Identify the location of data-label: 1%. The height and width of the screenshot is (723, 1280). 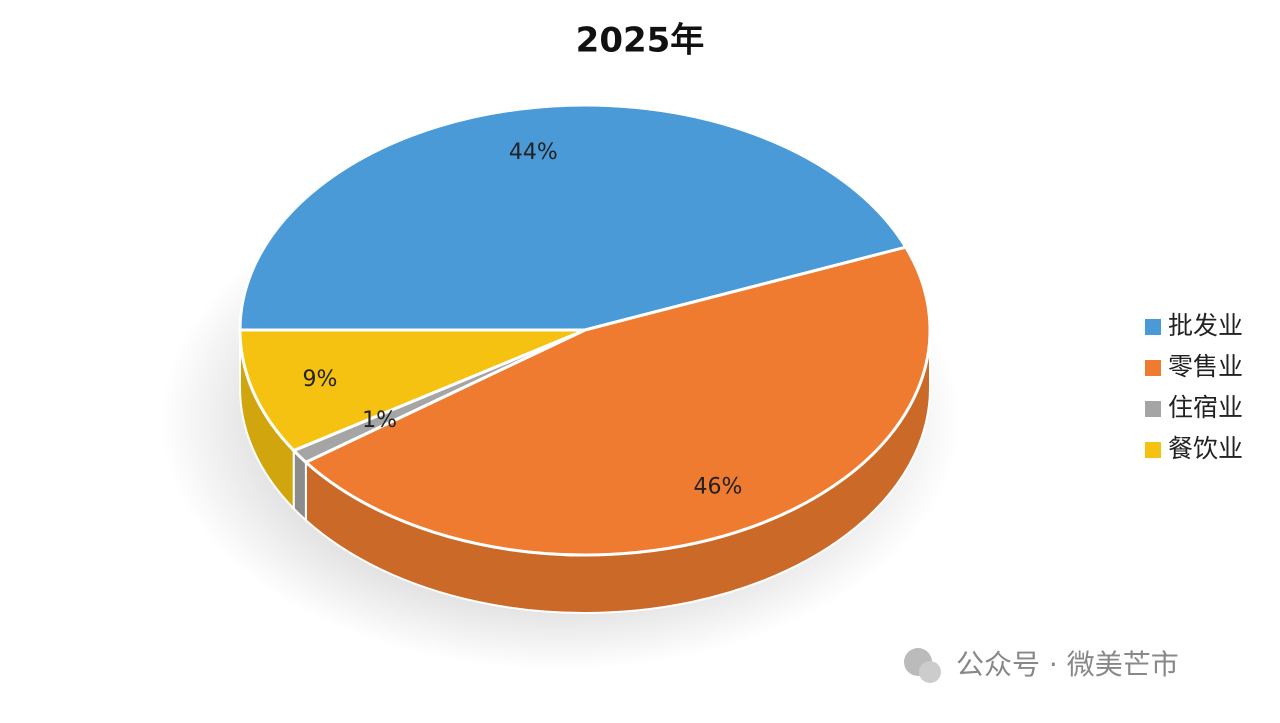
(379, 420).